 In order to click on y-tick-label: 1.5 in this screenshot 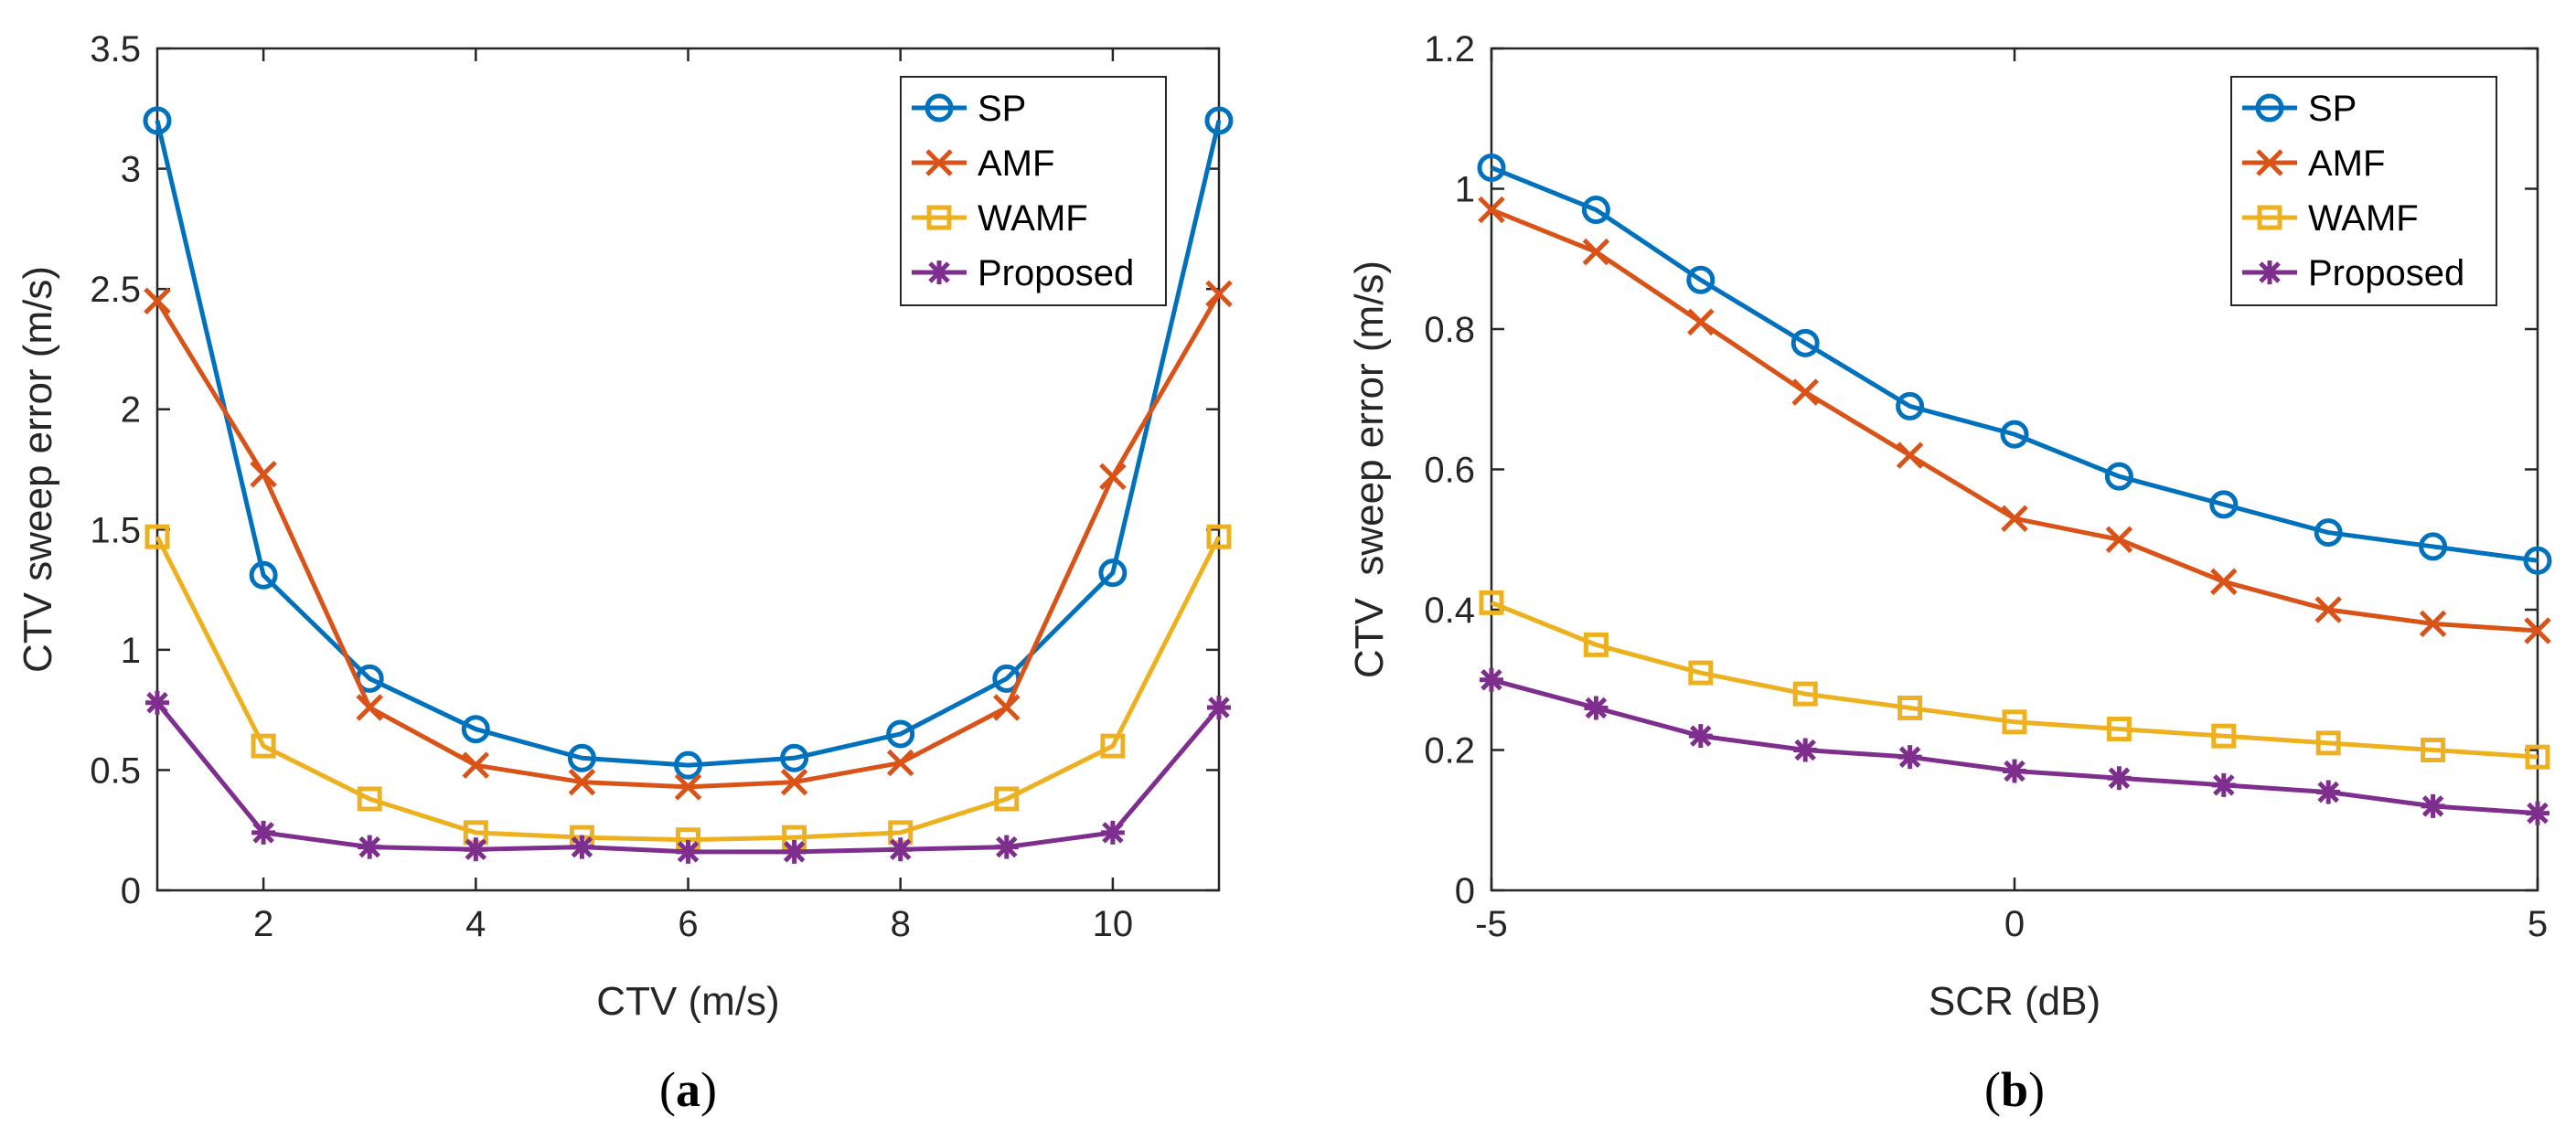, I will do `click(115, 530)`.